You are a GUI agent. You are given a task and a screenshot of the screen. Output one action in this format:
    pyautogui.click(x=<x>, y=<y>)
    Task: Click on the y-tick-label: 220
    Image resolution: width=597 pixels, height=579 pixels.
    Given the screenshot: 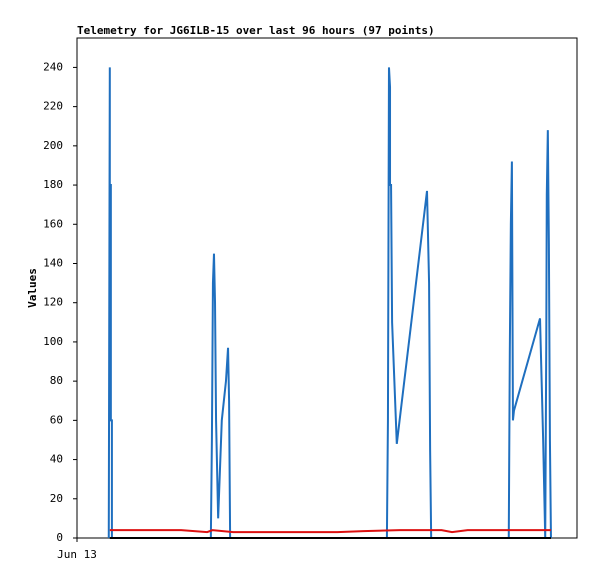 What is the action you would take?
    pyautogui.click(x=53, y=106)
    